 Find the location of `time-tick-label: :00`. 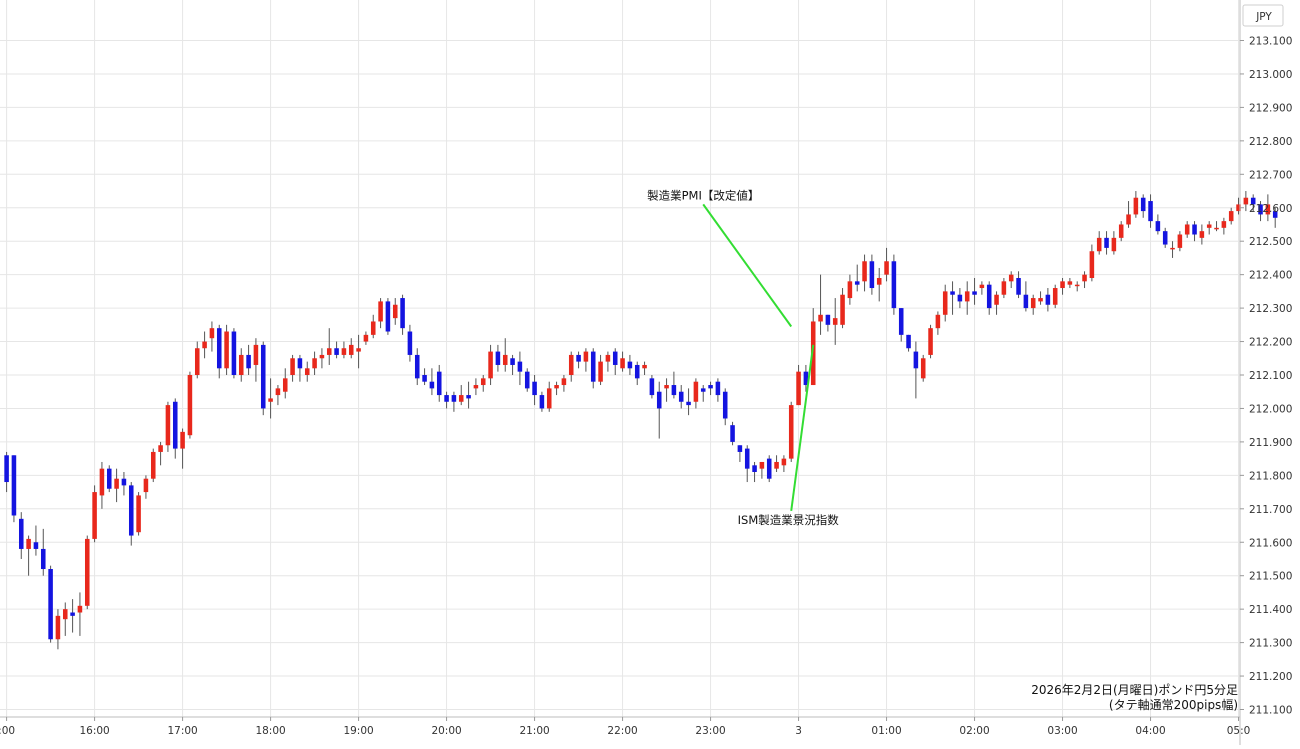

time-tick-label: :00 is located at coordinates (7, 731).